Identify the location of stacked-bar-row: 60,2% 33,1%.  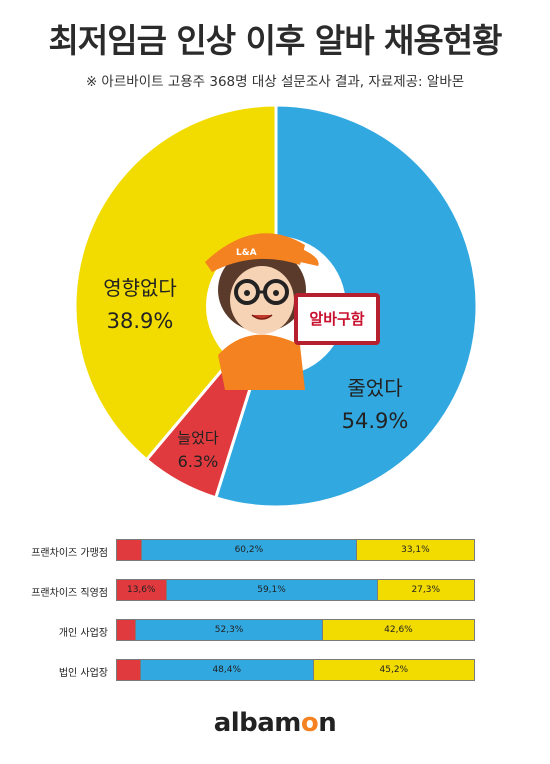
(295, 550).